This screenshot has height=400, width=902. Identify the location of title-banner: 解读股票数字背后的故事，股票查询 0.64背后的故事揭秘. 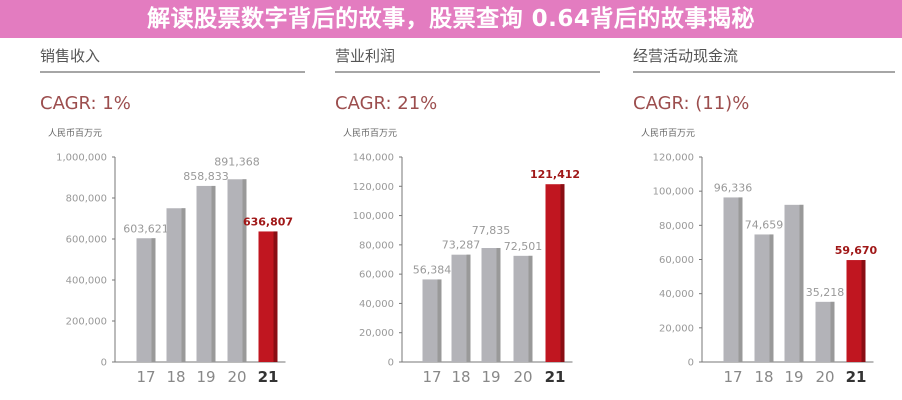
(451, 19).